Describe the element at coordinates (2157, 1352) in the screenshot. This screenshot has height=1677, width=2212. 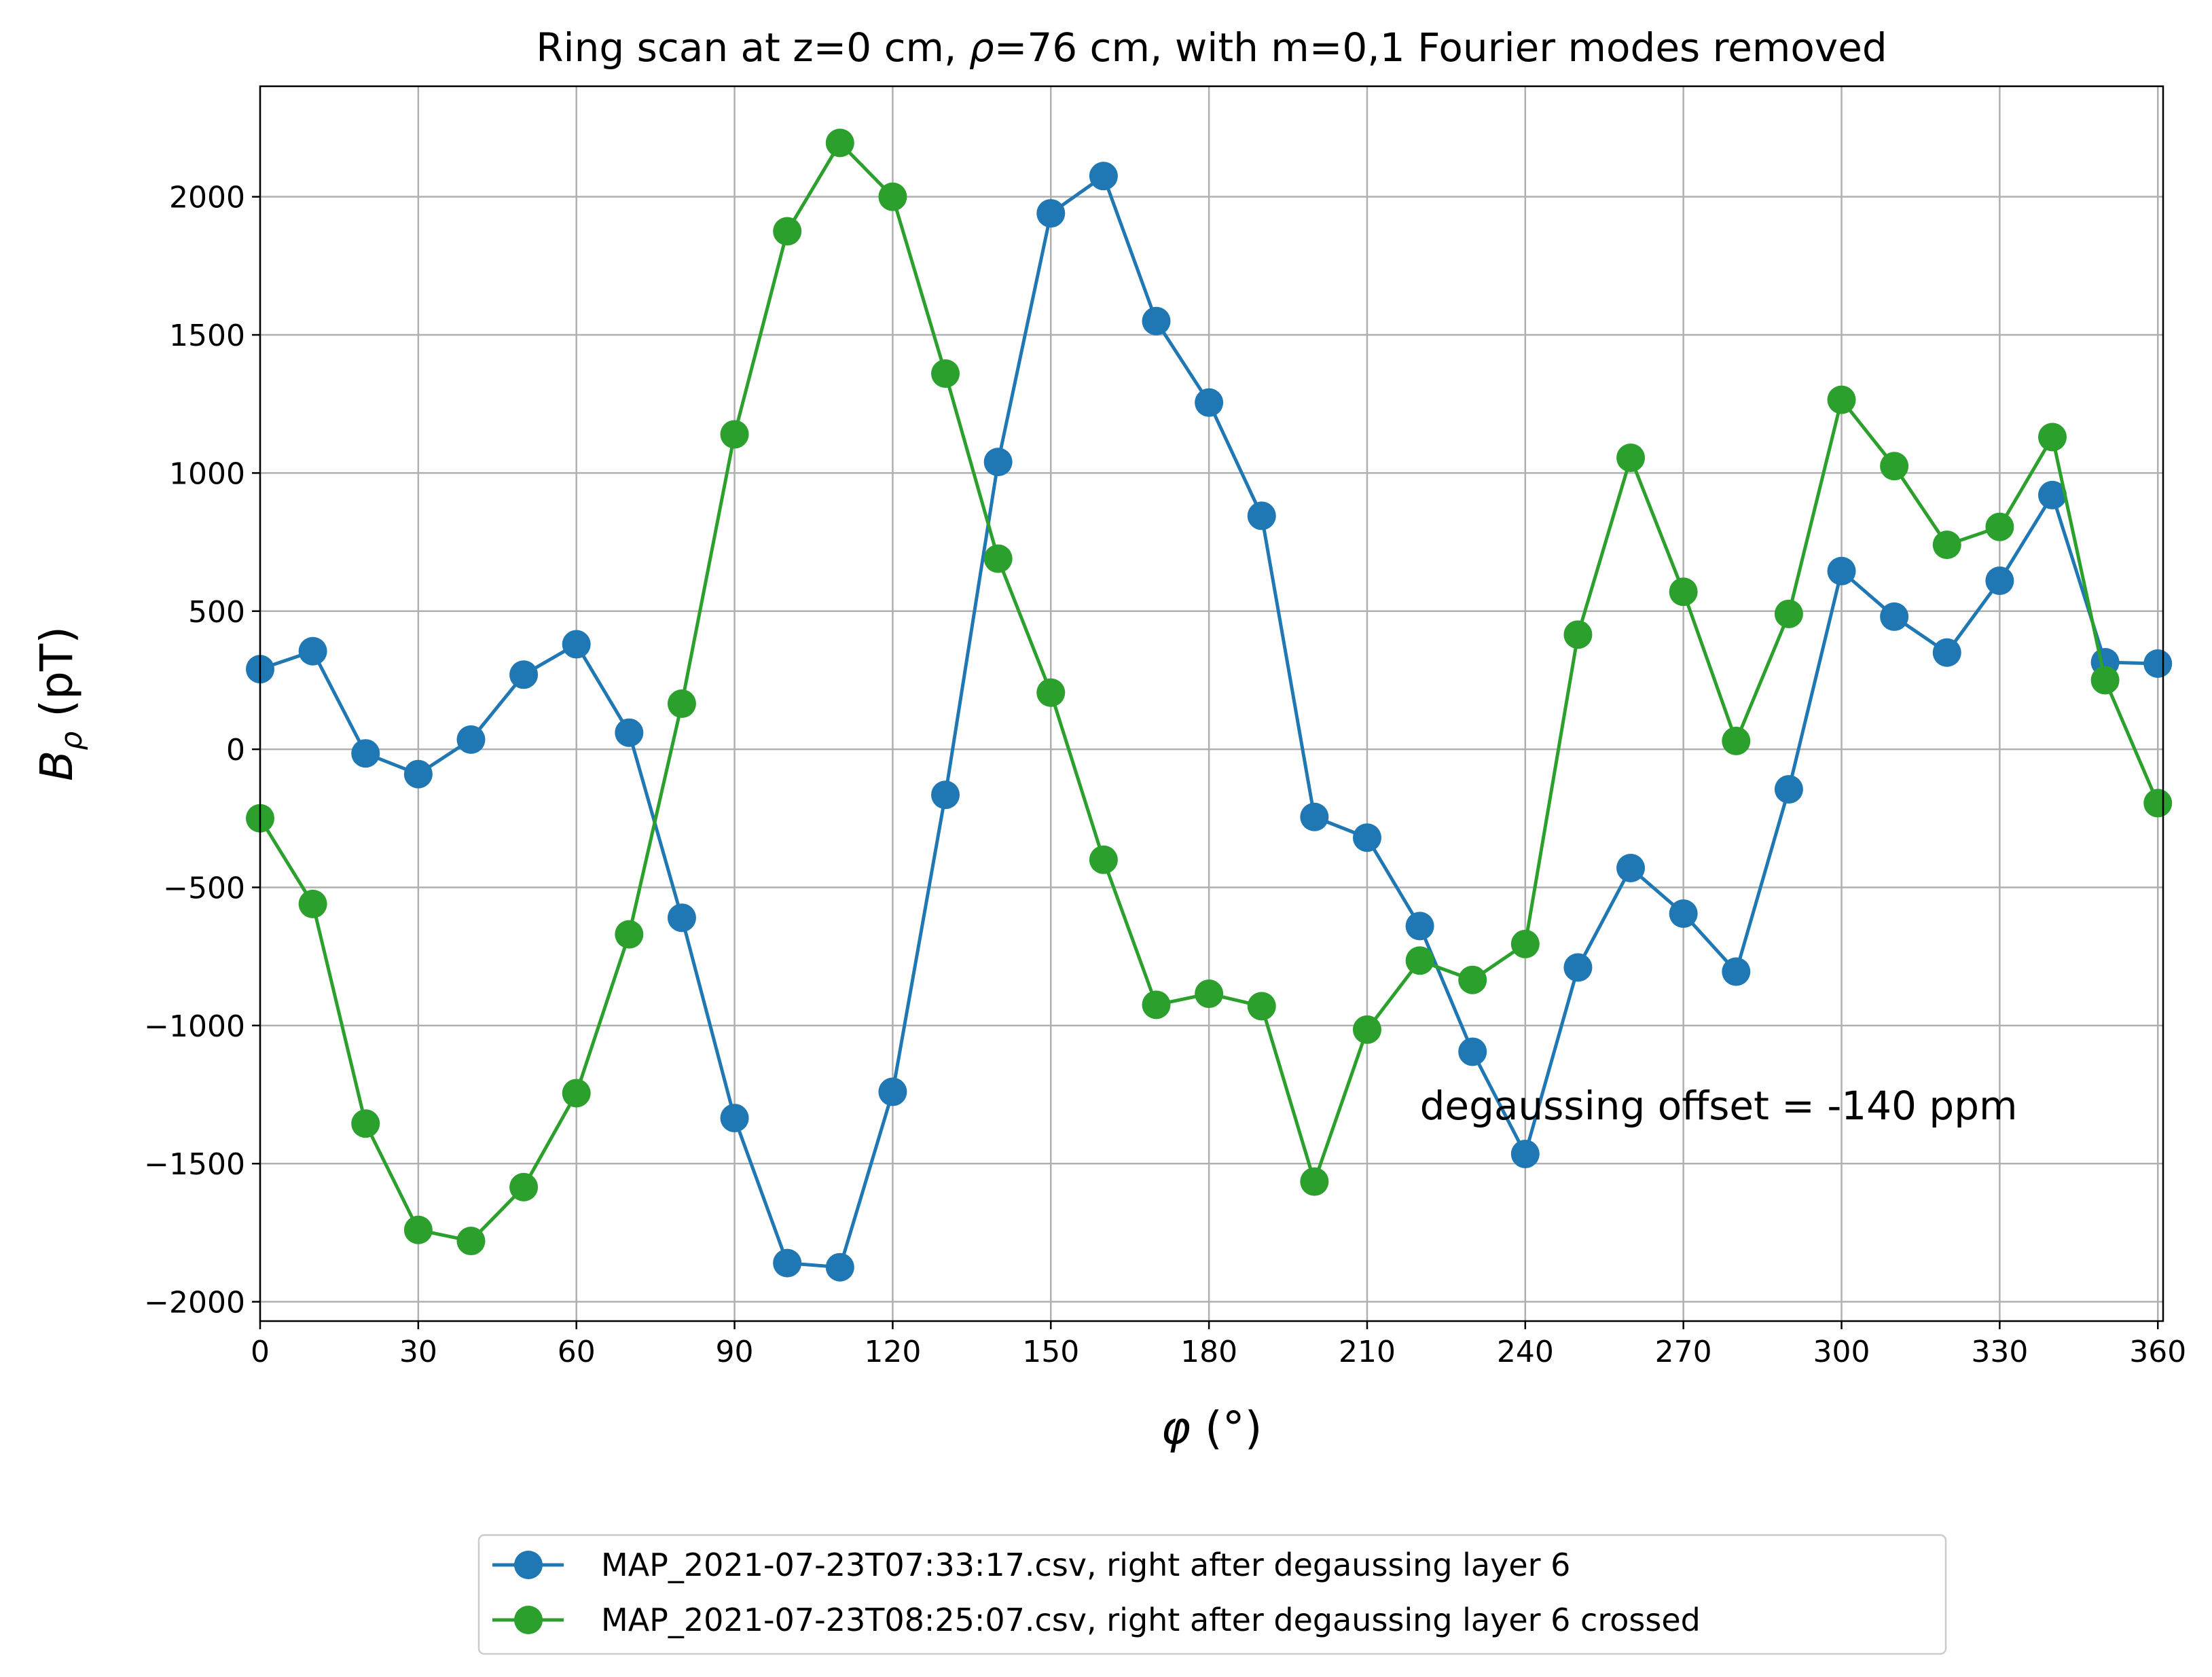
I see `x-tick-label: 360` at that location.